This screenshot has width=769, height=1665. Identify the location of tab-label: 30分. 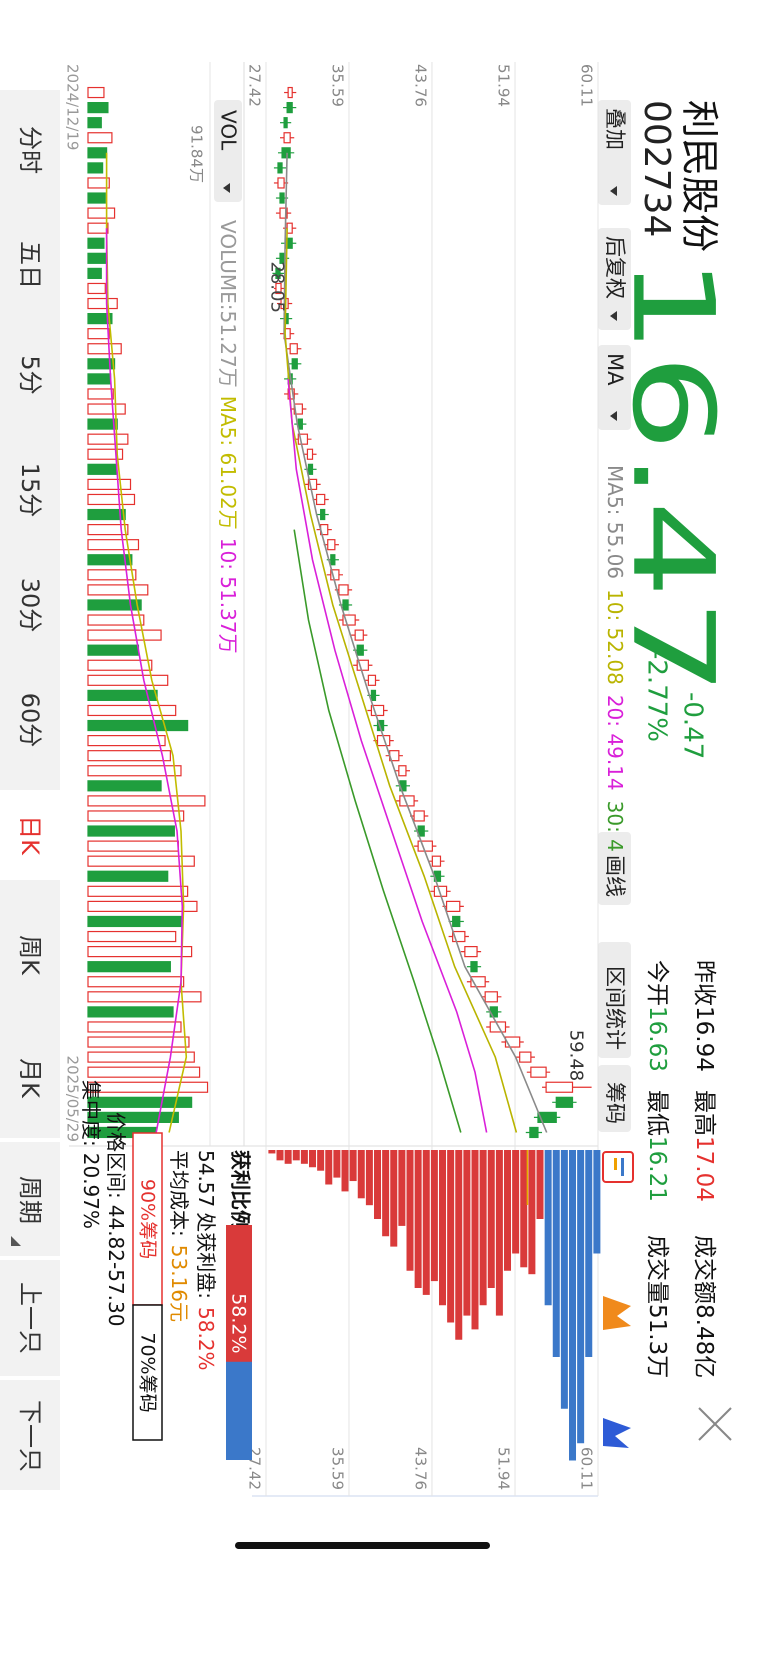
(30, 605).